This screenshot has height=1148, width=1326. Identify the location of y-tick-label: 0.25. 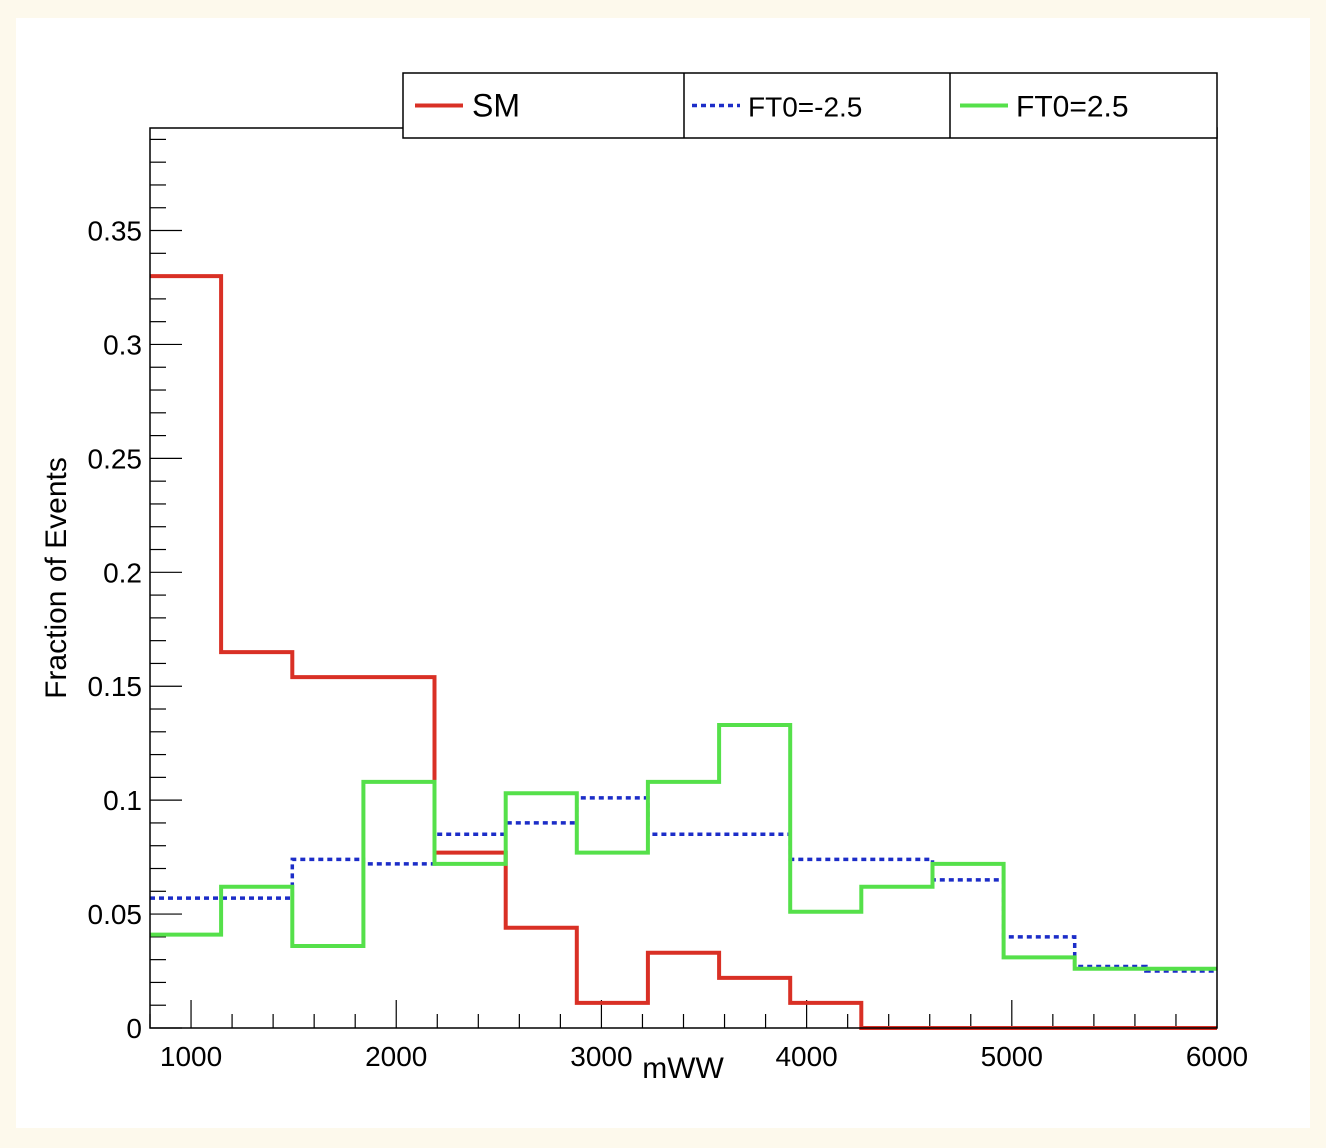
(115, 458).